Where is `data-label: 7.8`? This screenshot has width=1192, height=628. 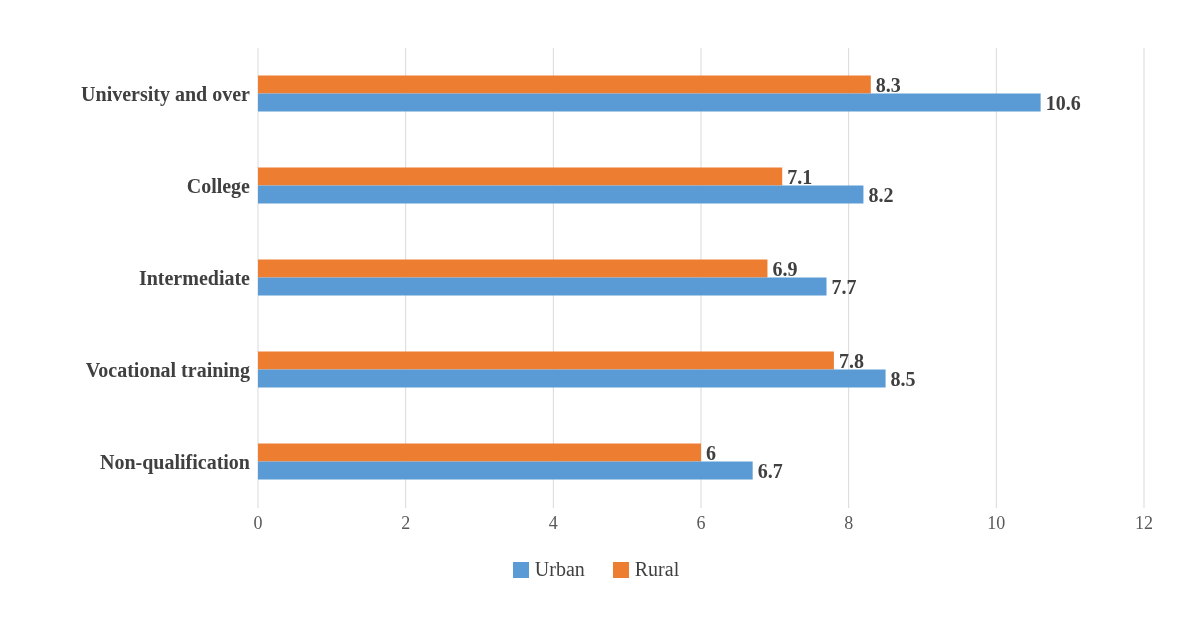
data-label: 7.8 is located at coordinates (851, 360).